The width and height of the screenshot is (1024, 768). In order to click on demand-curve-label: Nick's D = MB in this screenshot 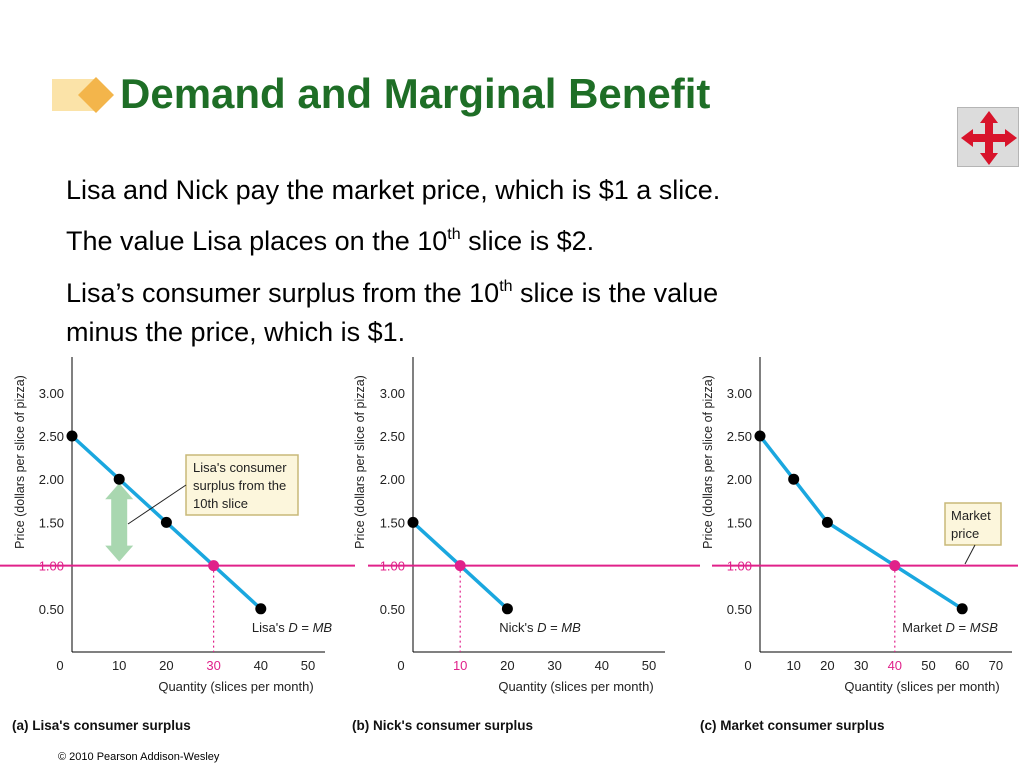, I will do `click(540, 627)`.